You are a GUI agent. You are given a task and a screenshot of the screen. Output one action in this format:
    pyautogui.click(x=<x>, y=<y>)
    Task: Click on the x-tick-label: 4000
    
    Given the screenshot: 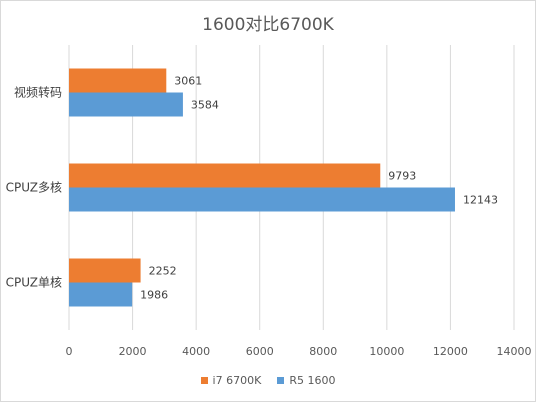 What is the action you would take?
    pyautogui.click(x=196, y=351)
    